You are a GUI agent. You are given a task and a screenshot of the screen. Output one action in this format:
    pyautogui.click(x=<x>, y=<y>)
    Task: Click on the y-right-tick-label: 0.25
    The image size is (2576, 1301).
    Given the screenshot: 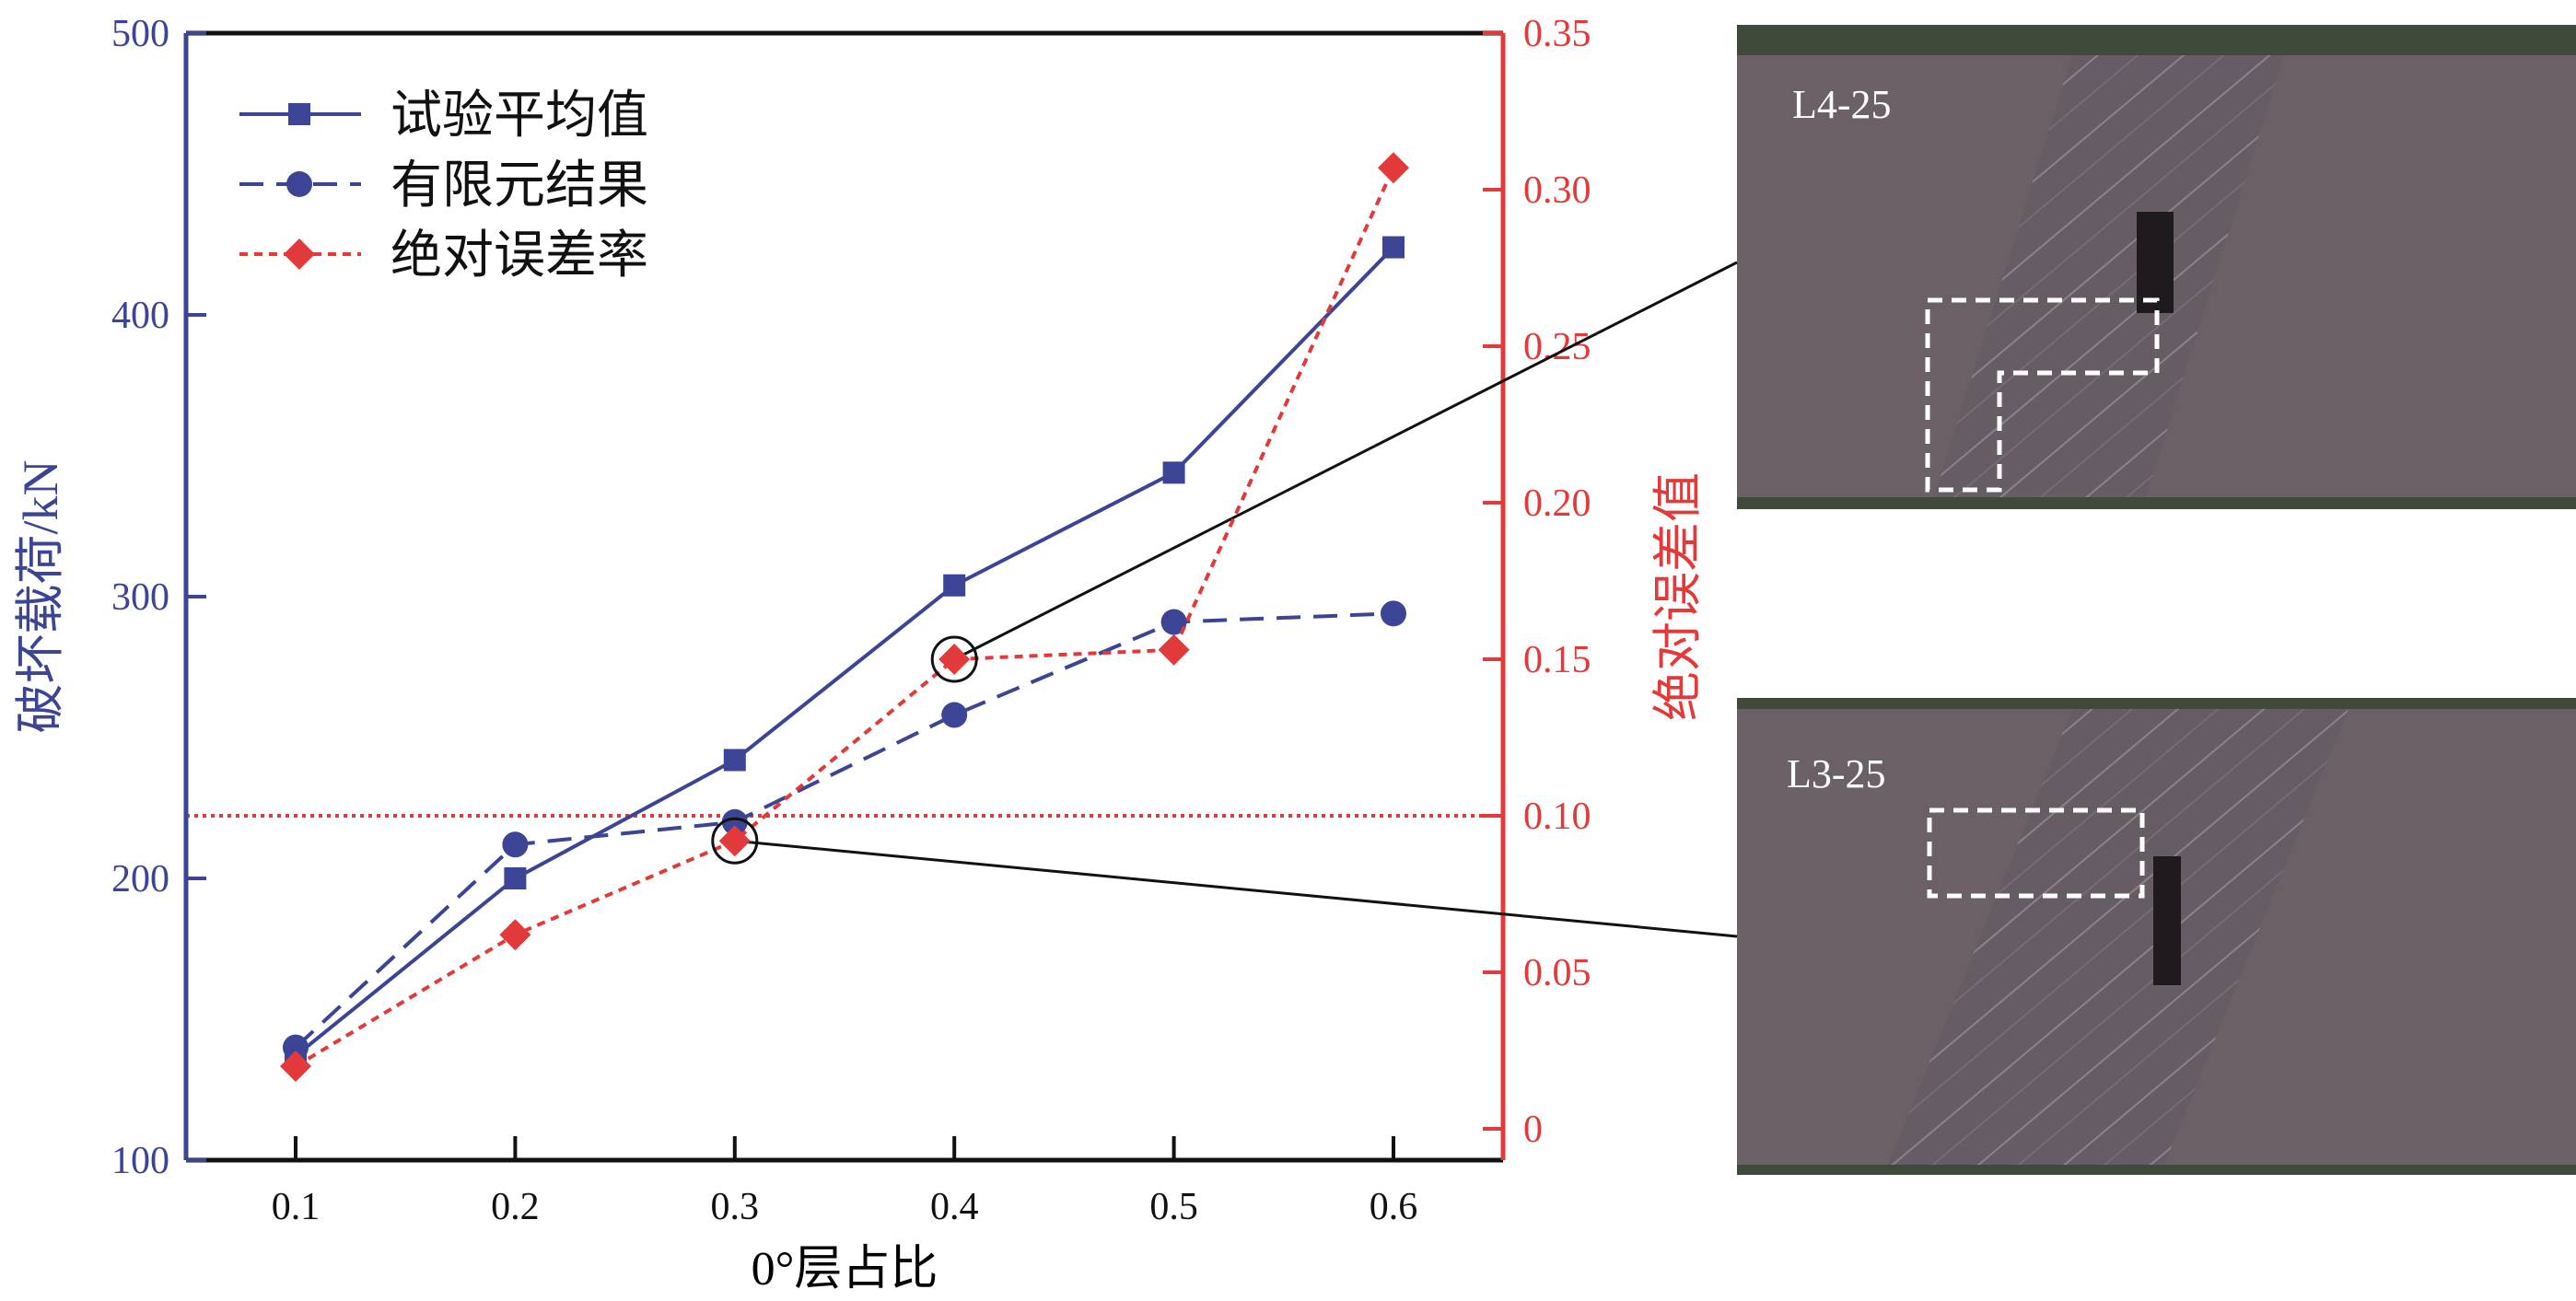 What is the action you would take?
    pyautogui.click(x=1557, y=347)
    